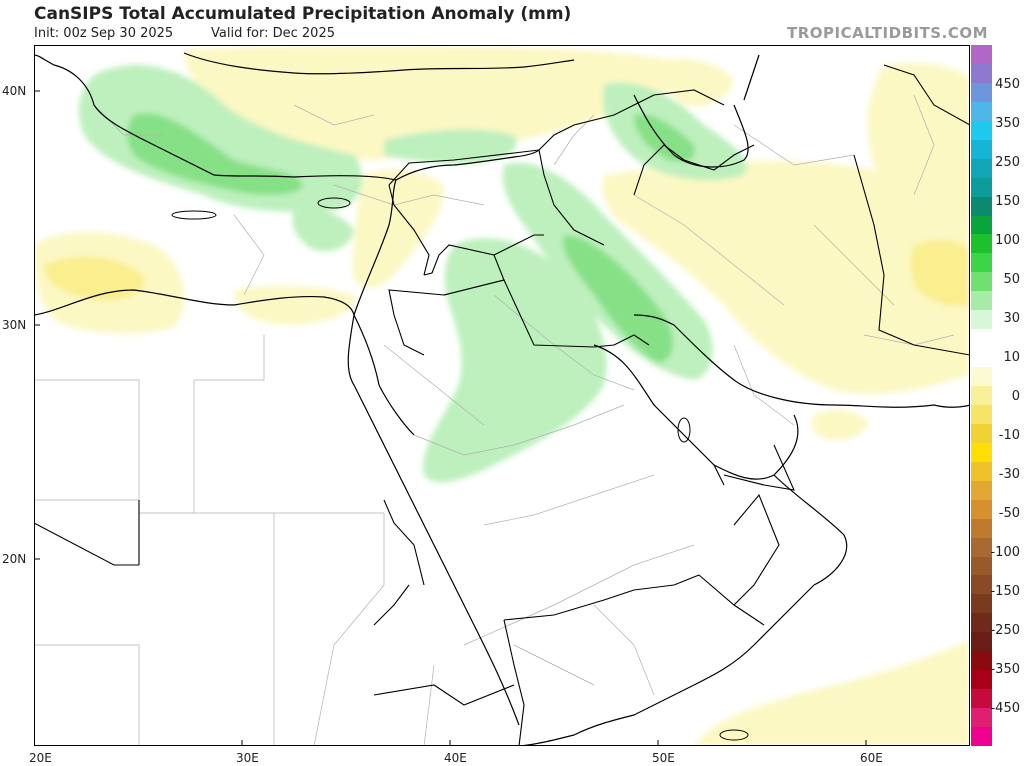 The image size is (1024, 766). I want to click on colorbar-label: -30, so click(1009, 474).